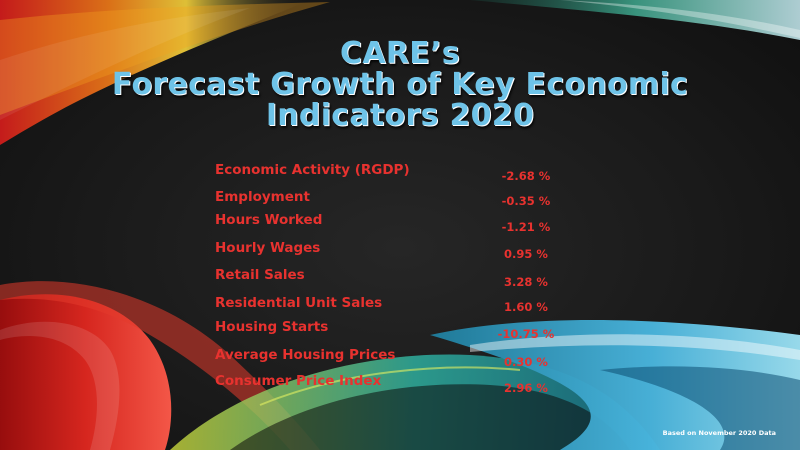 The height and width of the screenshot is (450, 800). Describe the element at coordinates (312, 170) in the screenshot. I see `indicator-label: Economic Activity (RGDP)` at that location.